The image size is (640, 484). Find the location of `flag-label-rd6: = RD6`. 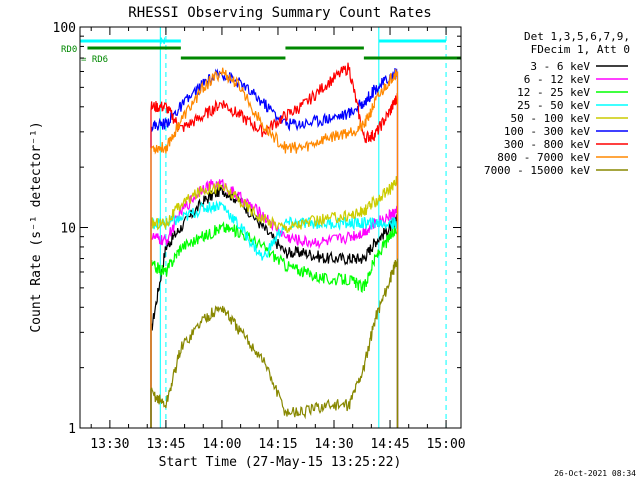

flag-label-rd6: = RD6 is located at coordinates (94, 60).